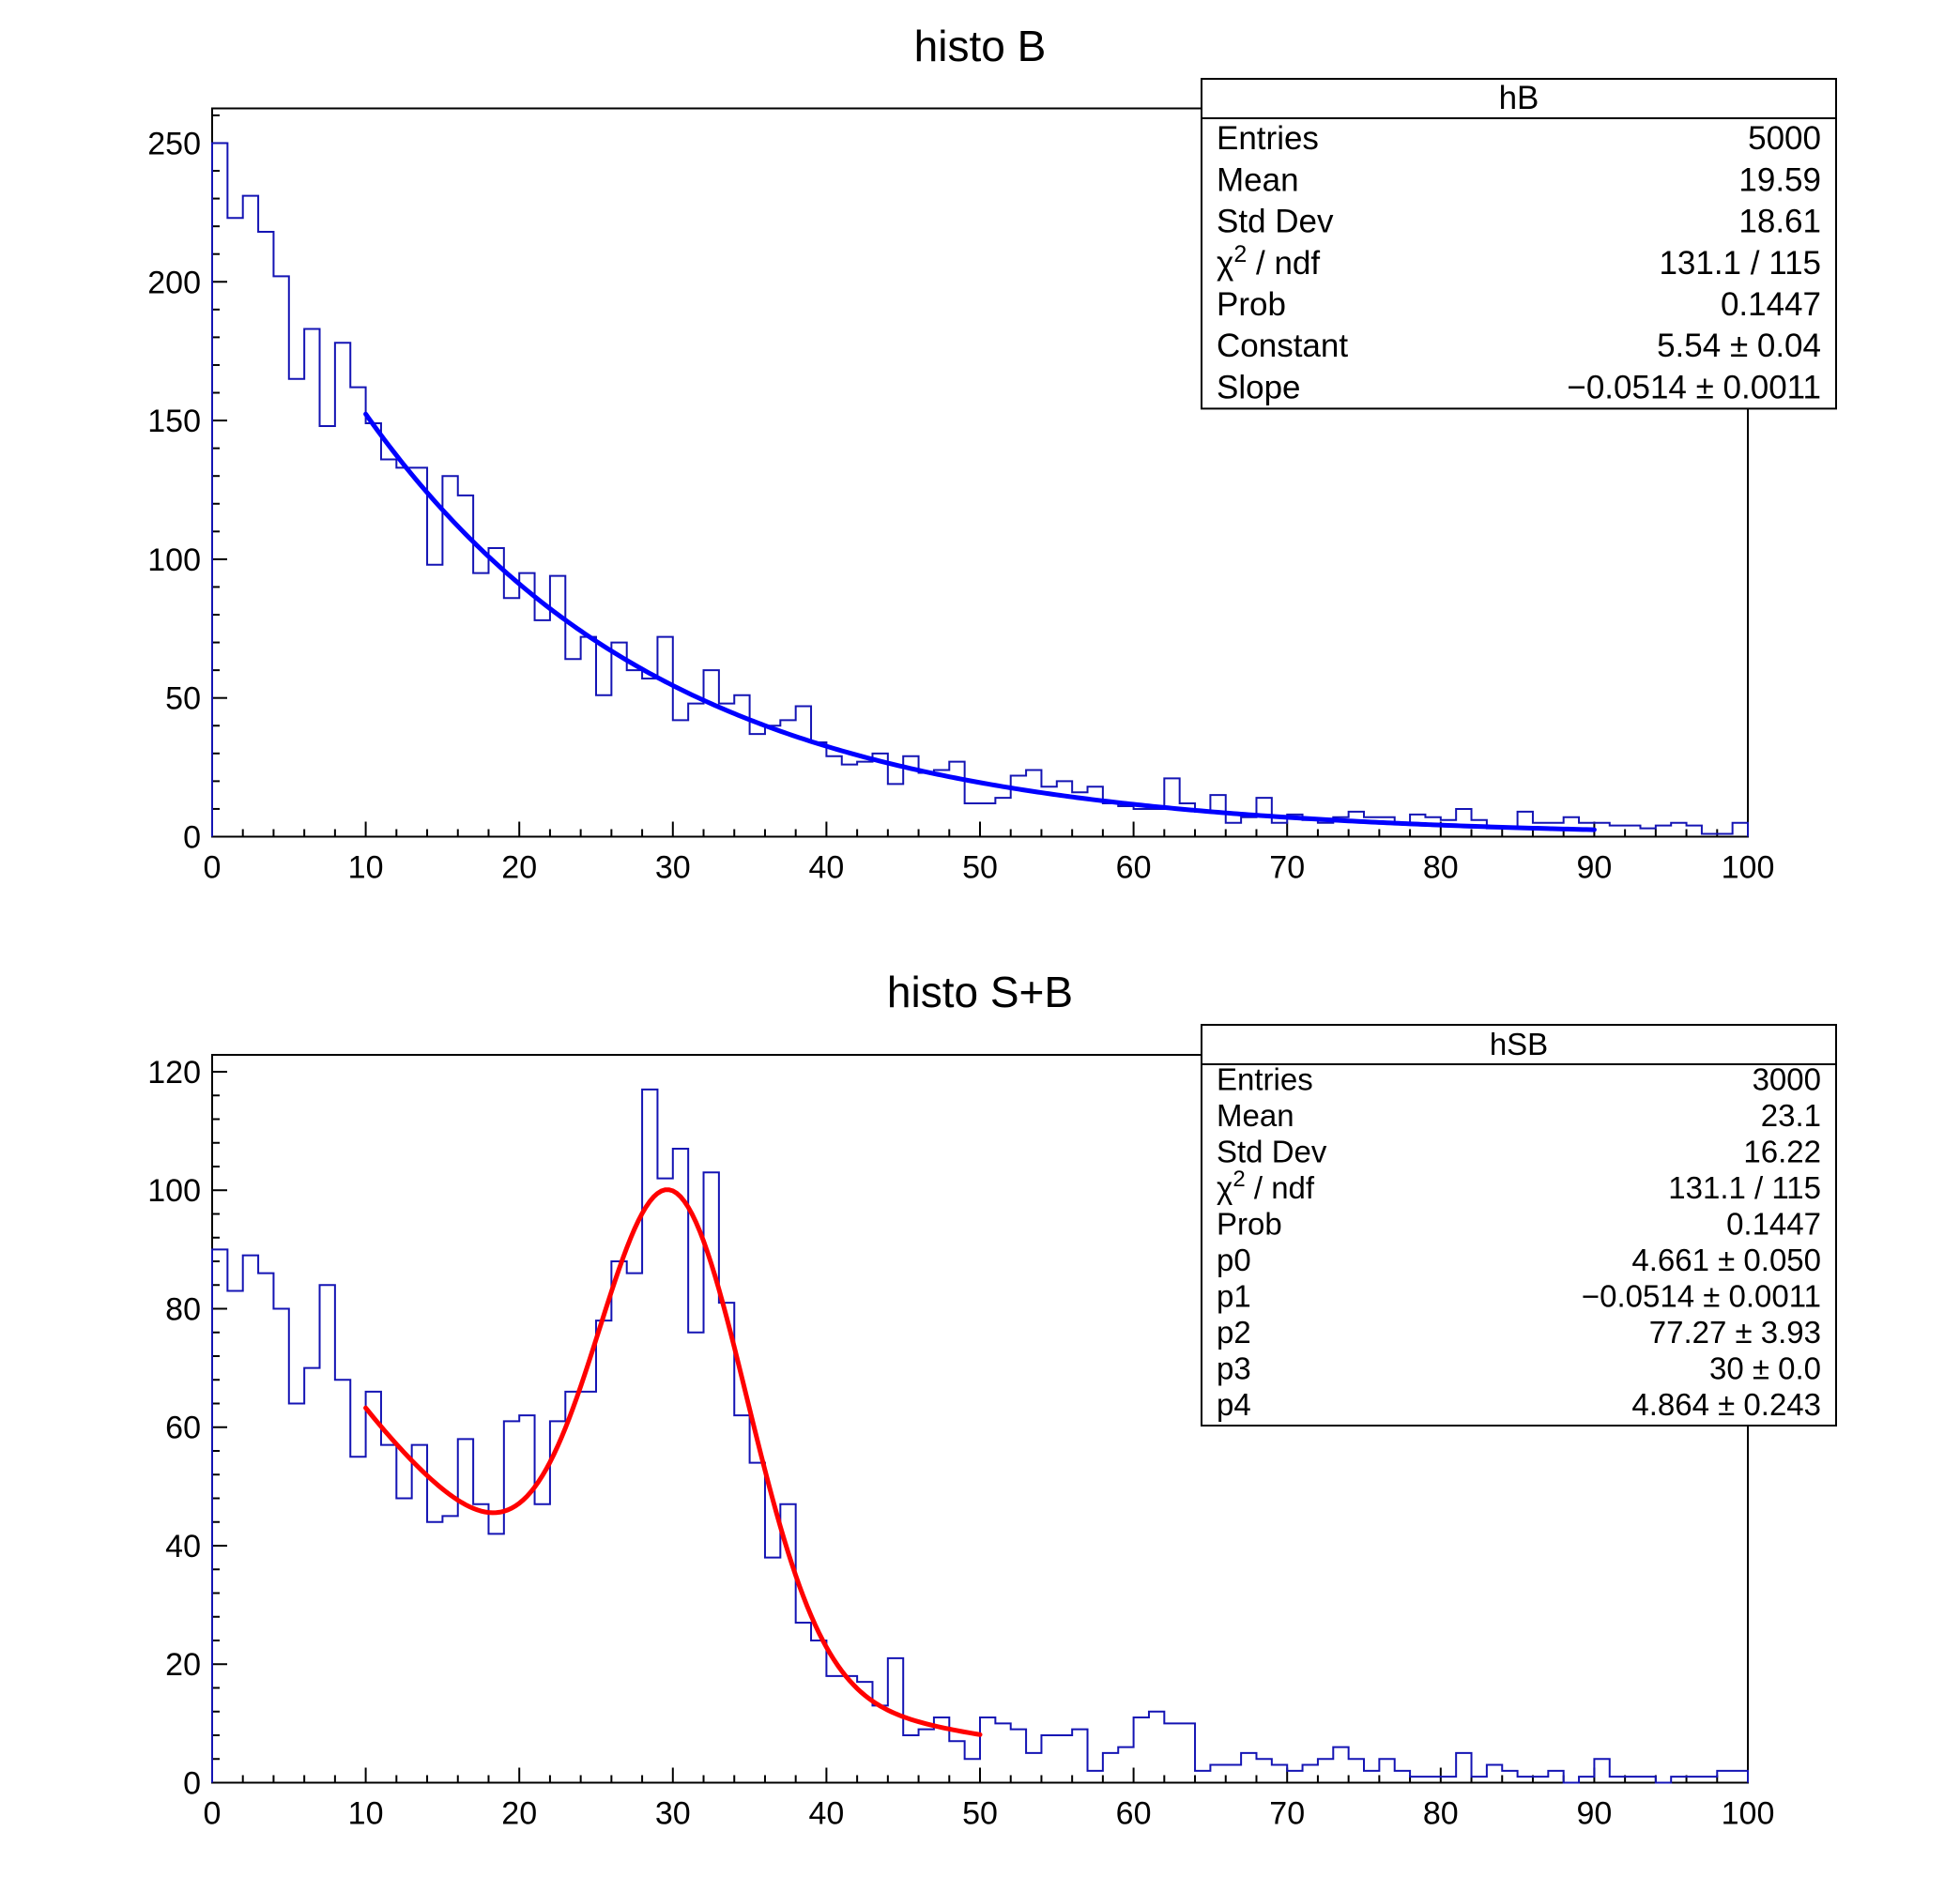 This screenshot has width=1960, height=1892. I want to click on stats-label: p2, so click(1234, 1332).